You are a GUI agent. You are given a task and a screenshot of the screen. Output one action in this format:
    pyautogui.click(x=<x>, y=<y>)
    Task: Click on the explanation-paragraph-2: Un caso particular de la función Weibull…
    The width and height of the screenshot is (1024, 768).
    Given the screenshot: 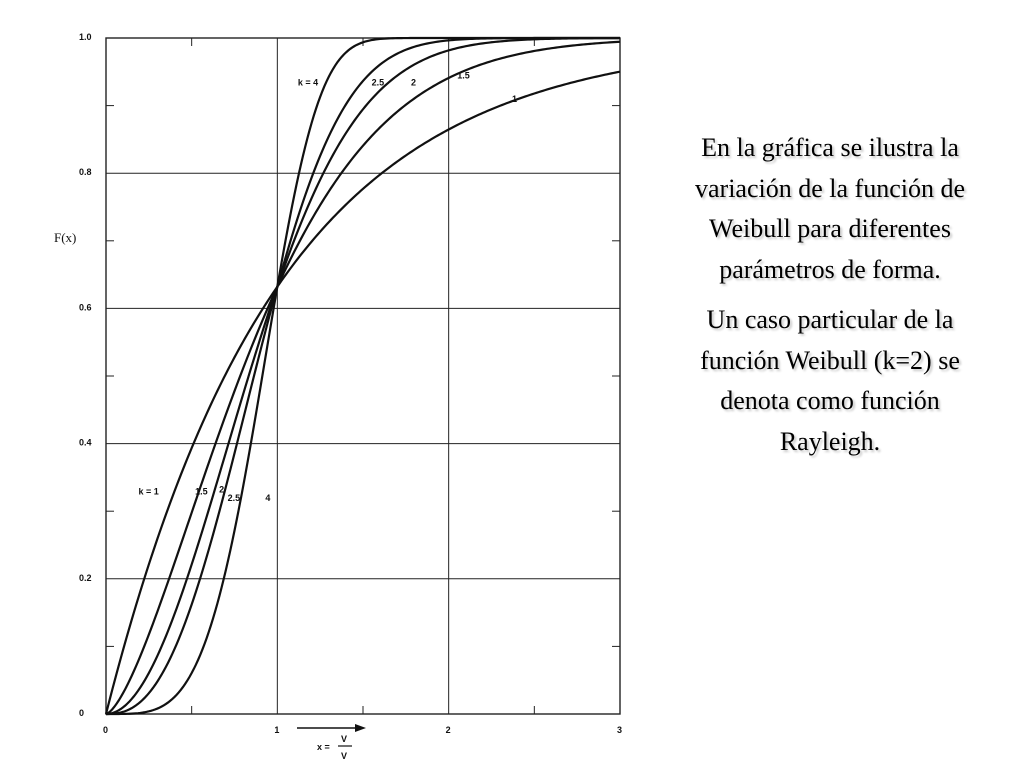 What is the action you would take?
    pyautogui.click(x=830, y=380)
    